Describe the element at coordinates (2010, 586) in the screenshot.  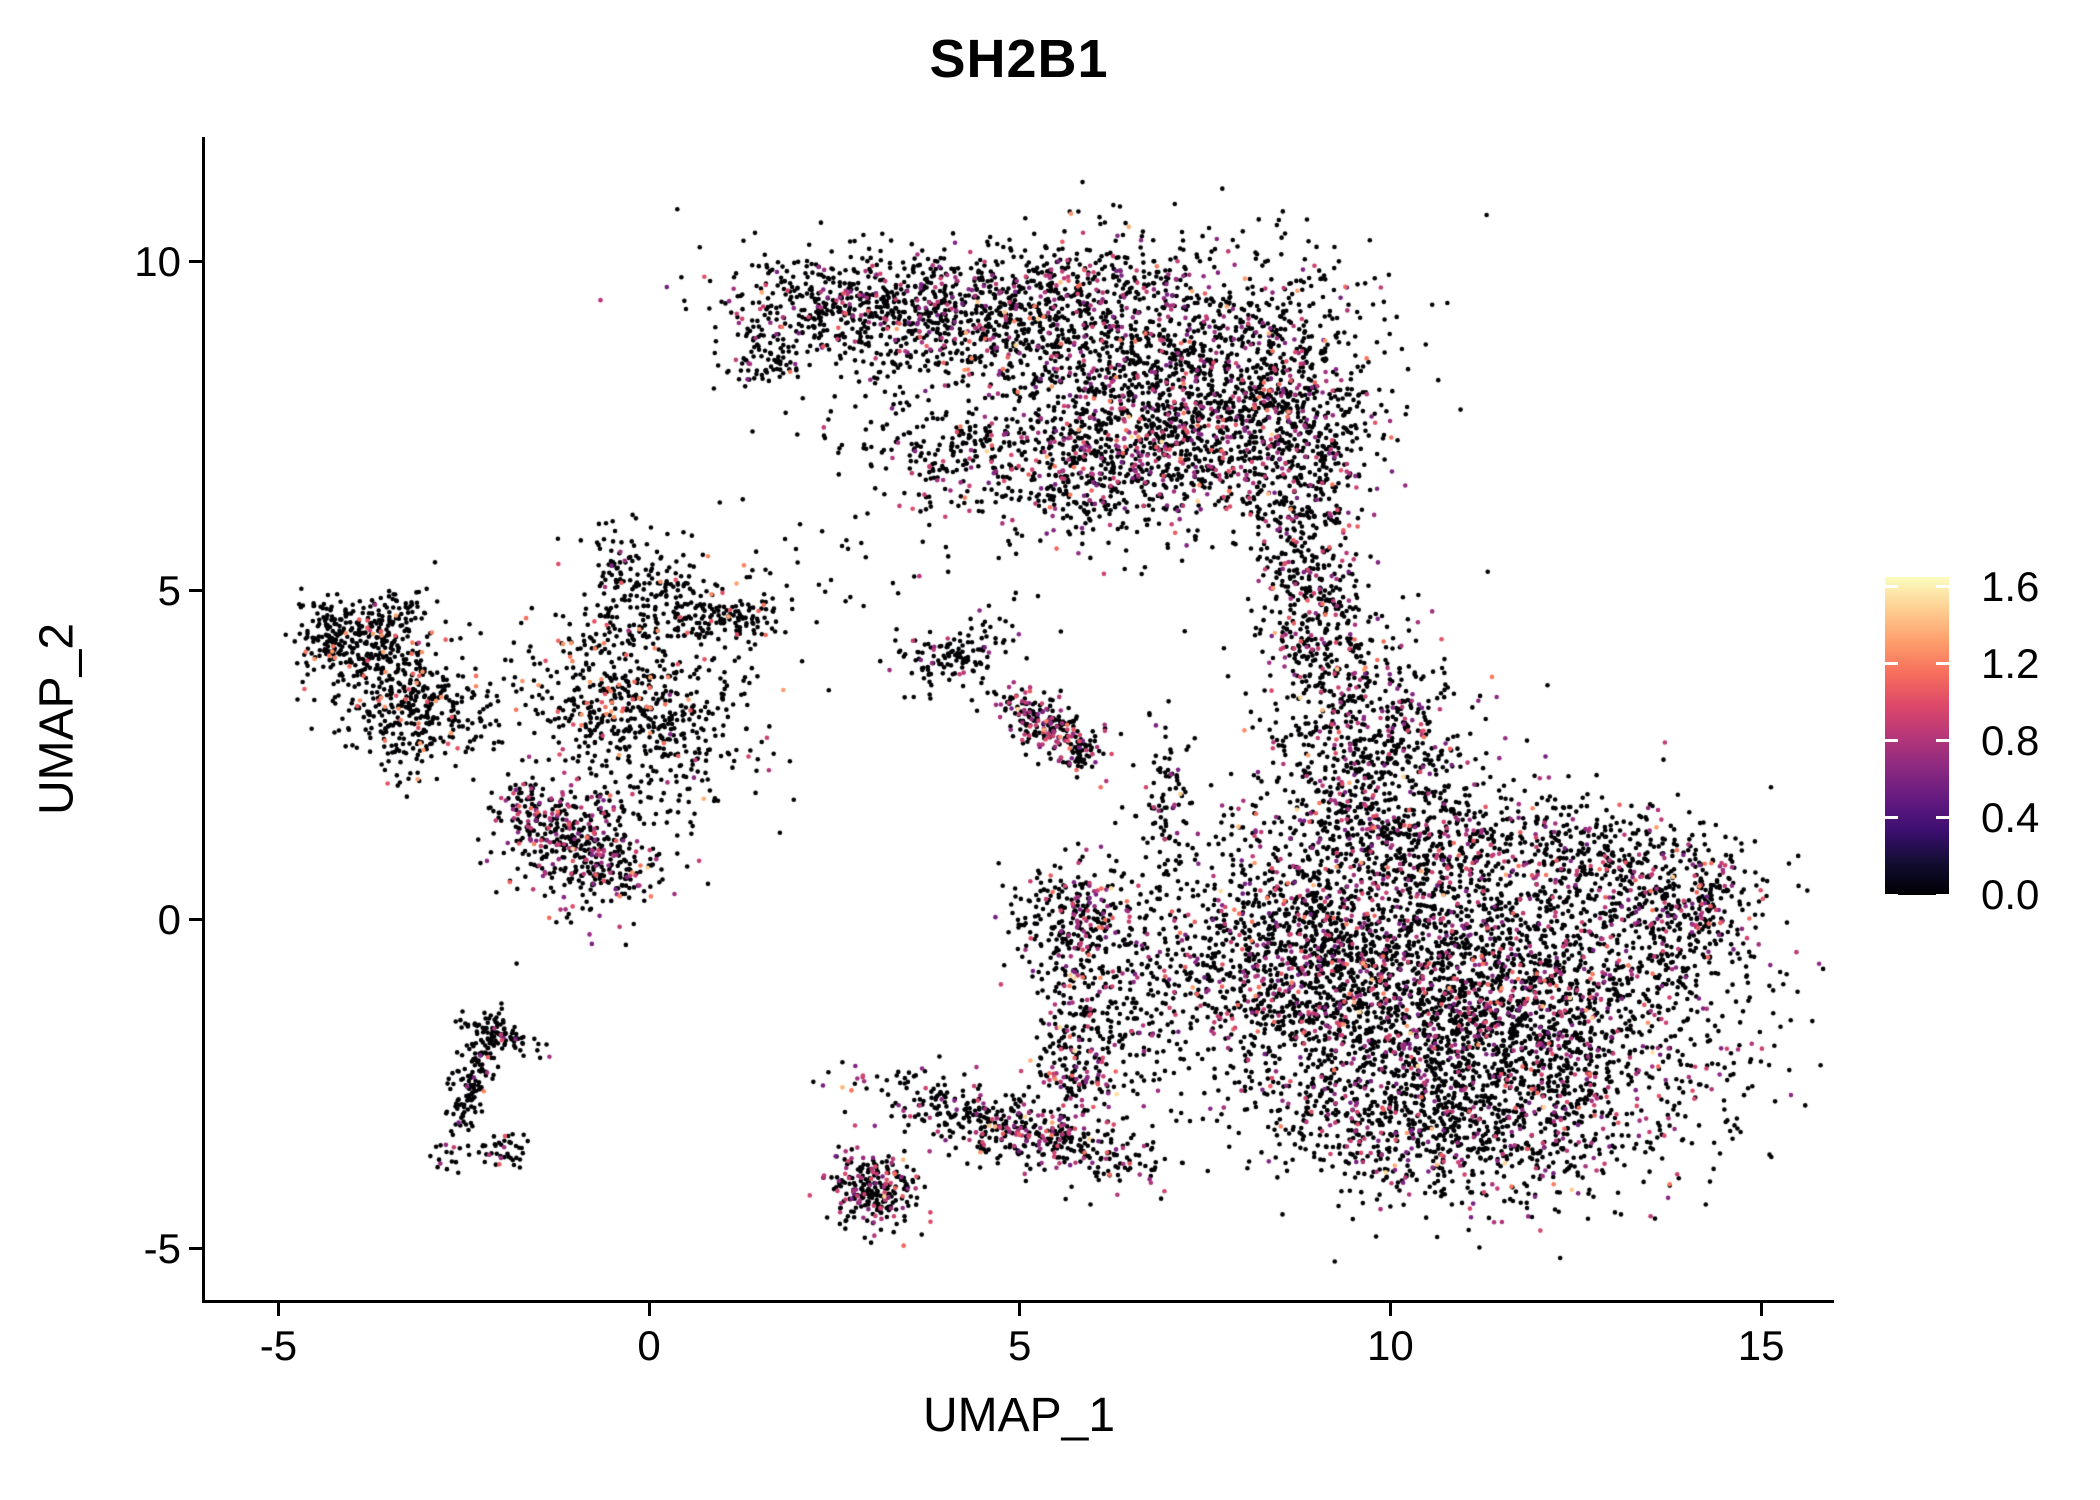
I see `colorbar-tick-label: 1.6` at that location.